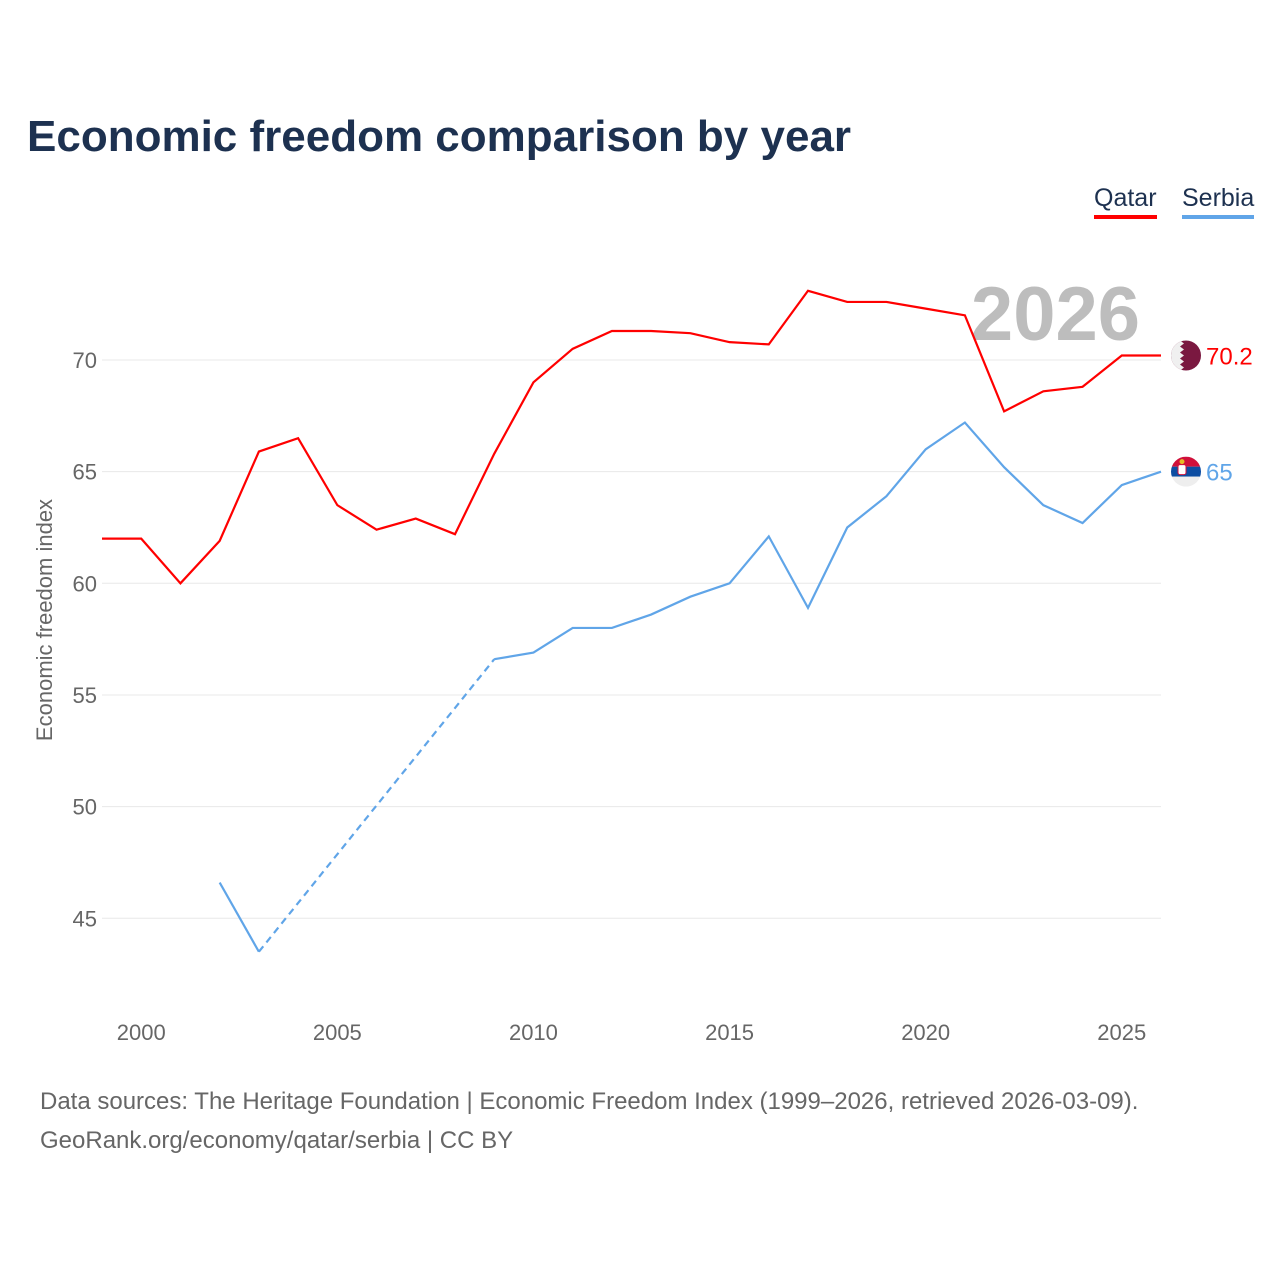  Describe the element at coordinates (1186, 355) in the screenshot. I see `qatar-flag-icon` at that location.